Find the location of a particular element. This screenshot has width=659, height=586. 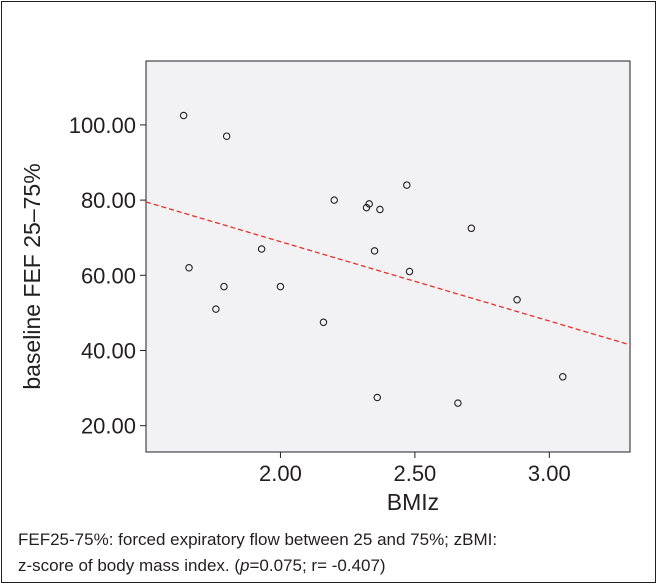

y-tick-label: 40.00 is located at coordinates (108, 350).